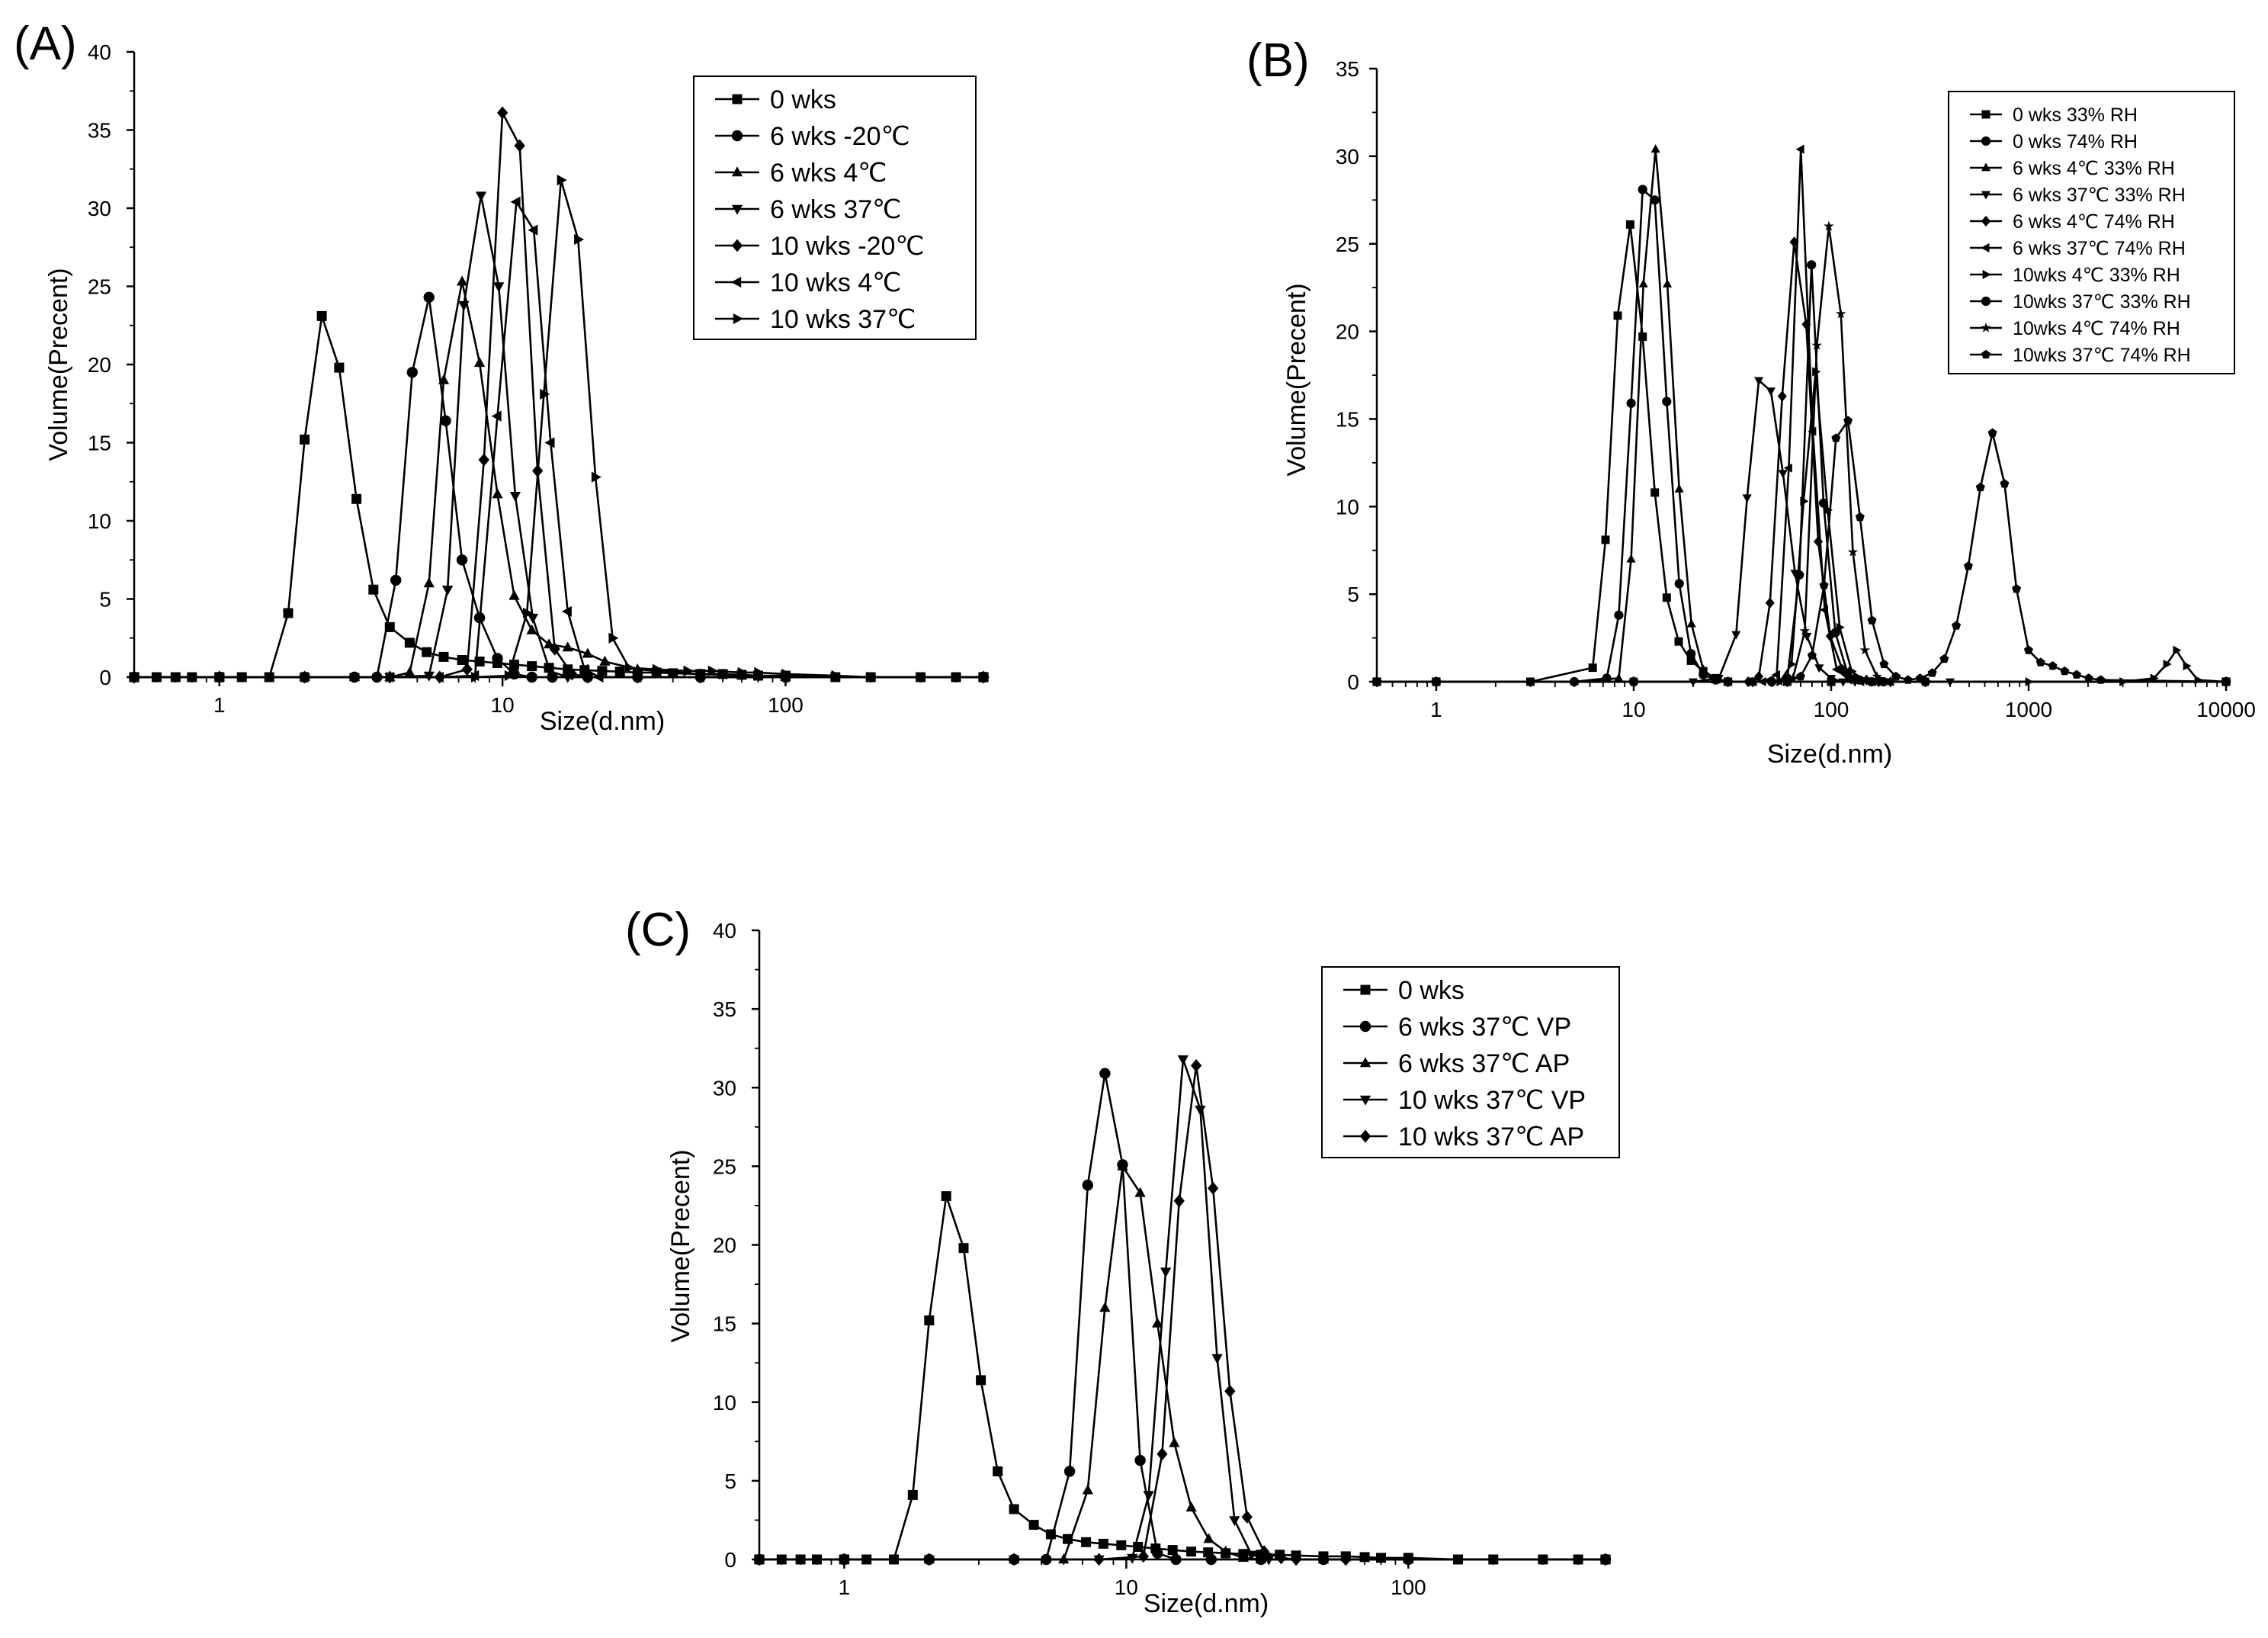 The width and height of the screenshot is (2268, 1638). What do you see at coordinates (845, 1587) in the screenshot?
I see `x-tick-label: 1` at bounding box center [845, 1587].